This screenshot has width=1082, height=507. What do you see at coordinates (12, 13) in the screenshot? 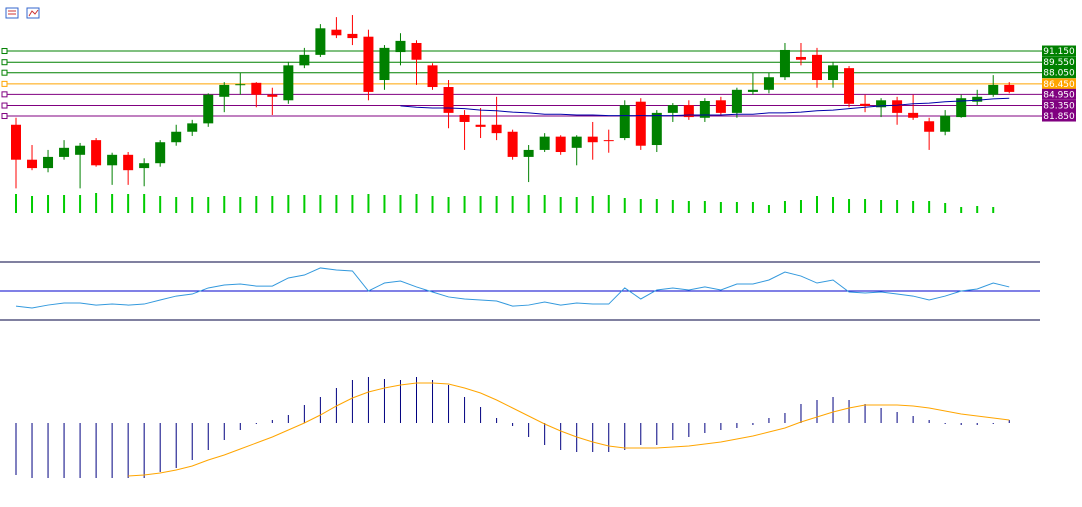
I see `icon-list` at bounding box center [12, 13].